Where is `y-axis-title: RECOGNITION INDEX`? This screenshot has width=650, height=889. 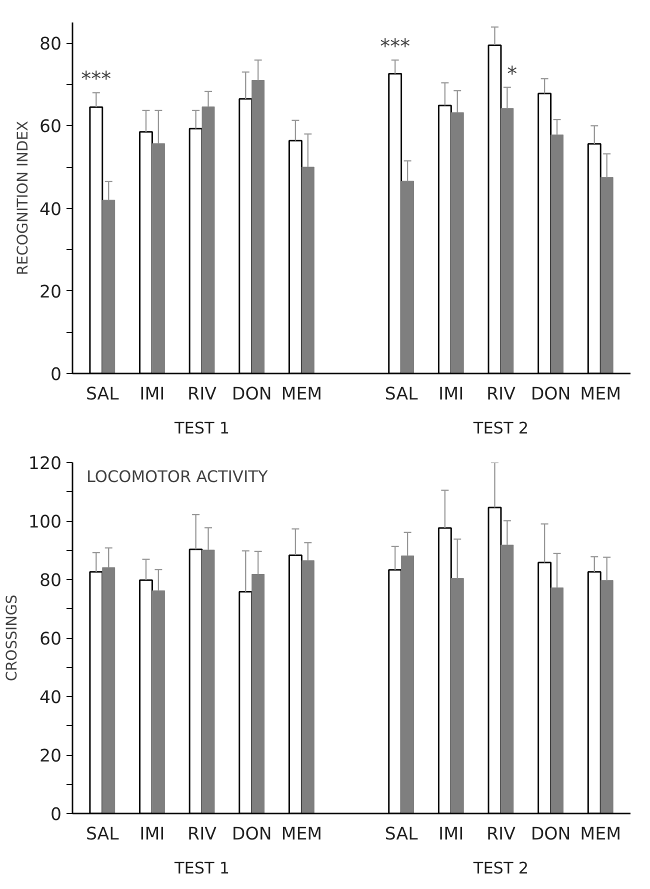 y-axis-title: RECOGNITION INDEX is located at coordinates (23, 198).